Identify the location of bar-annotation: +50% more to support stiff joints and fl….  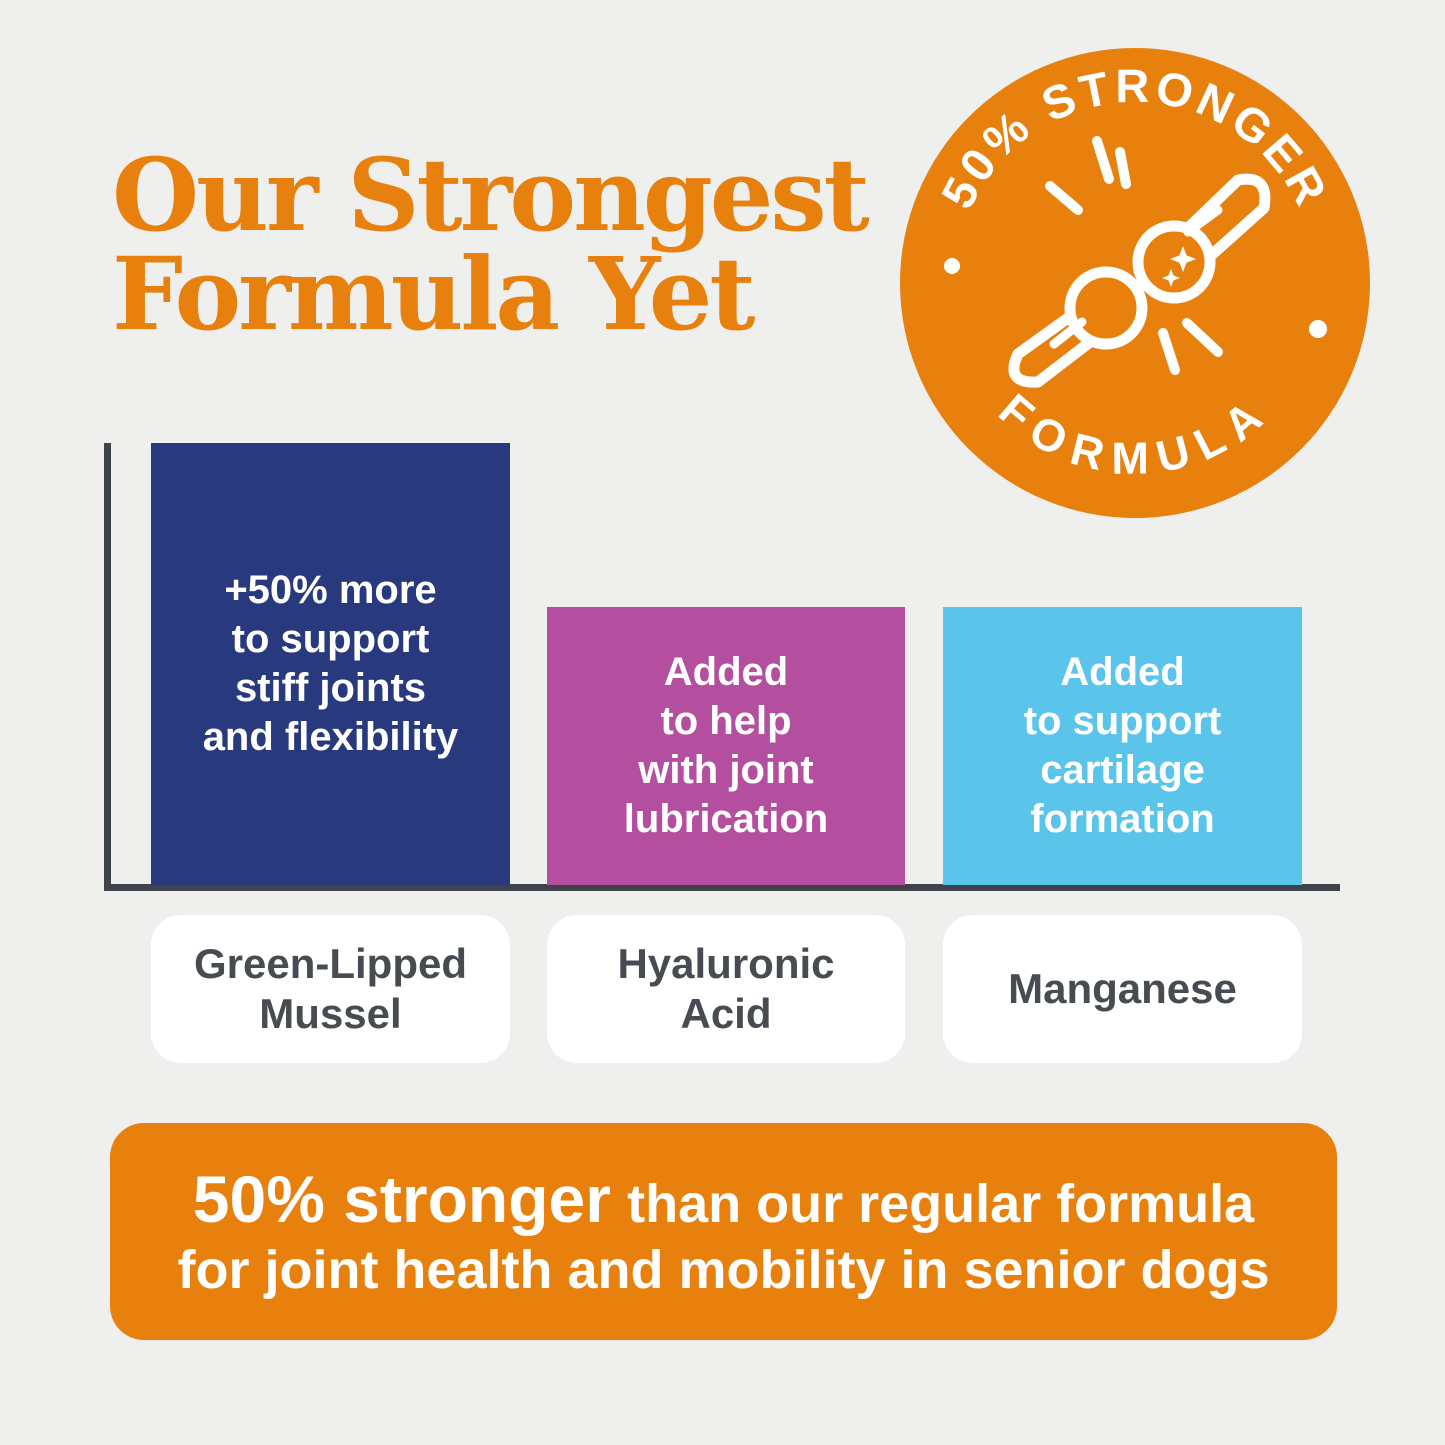
(330, 663).